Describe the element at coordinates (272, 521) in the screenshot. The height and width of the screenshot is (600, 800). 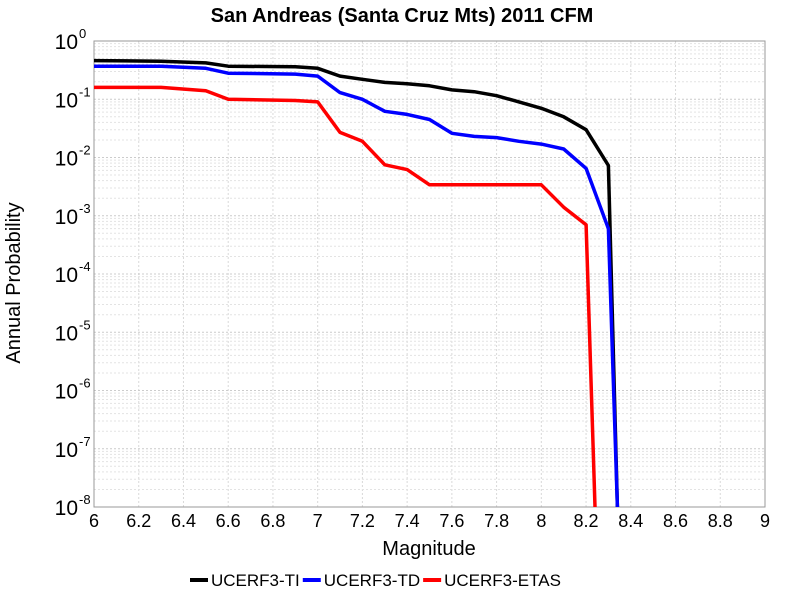
I see `x-tick-label: 6.8` at that location.